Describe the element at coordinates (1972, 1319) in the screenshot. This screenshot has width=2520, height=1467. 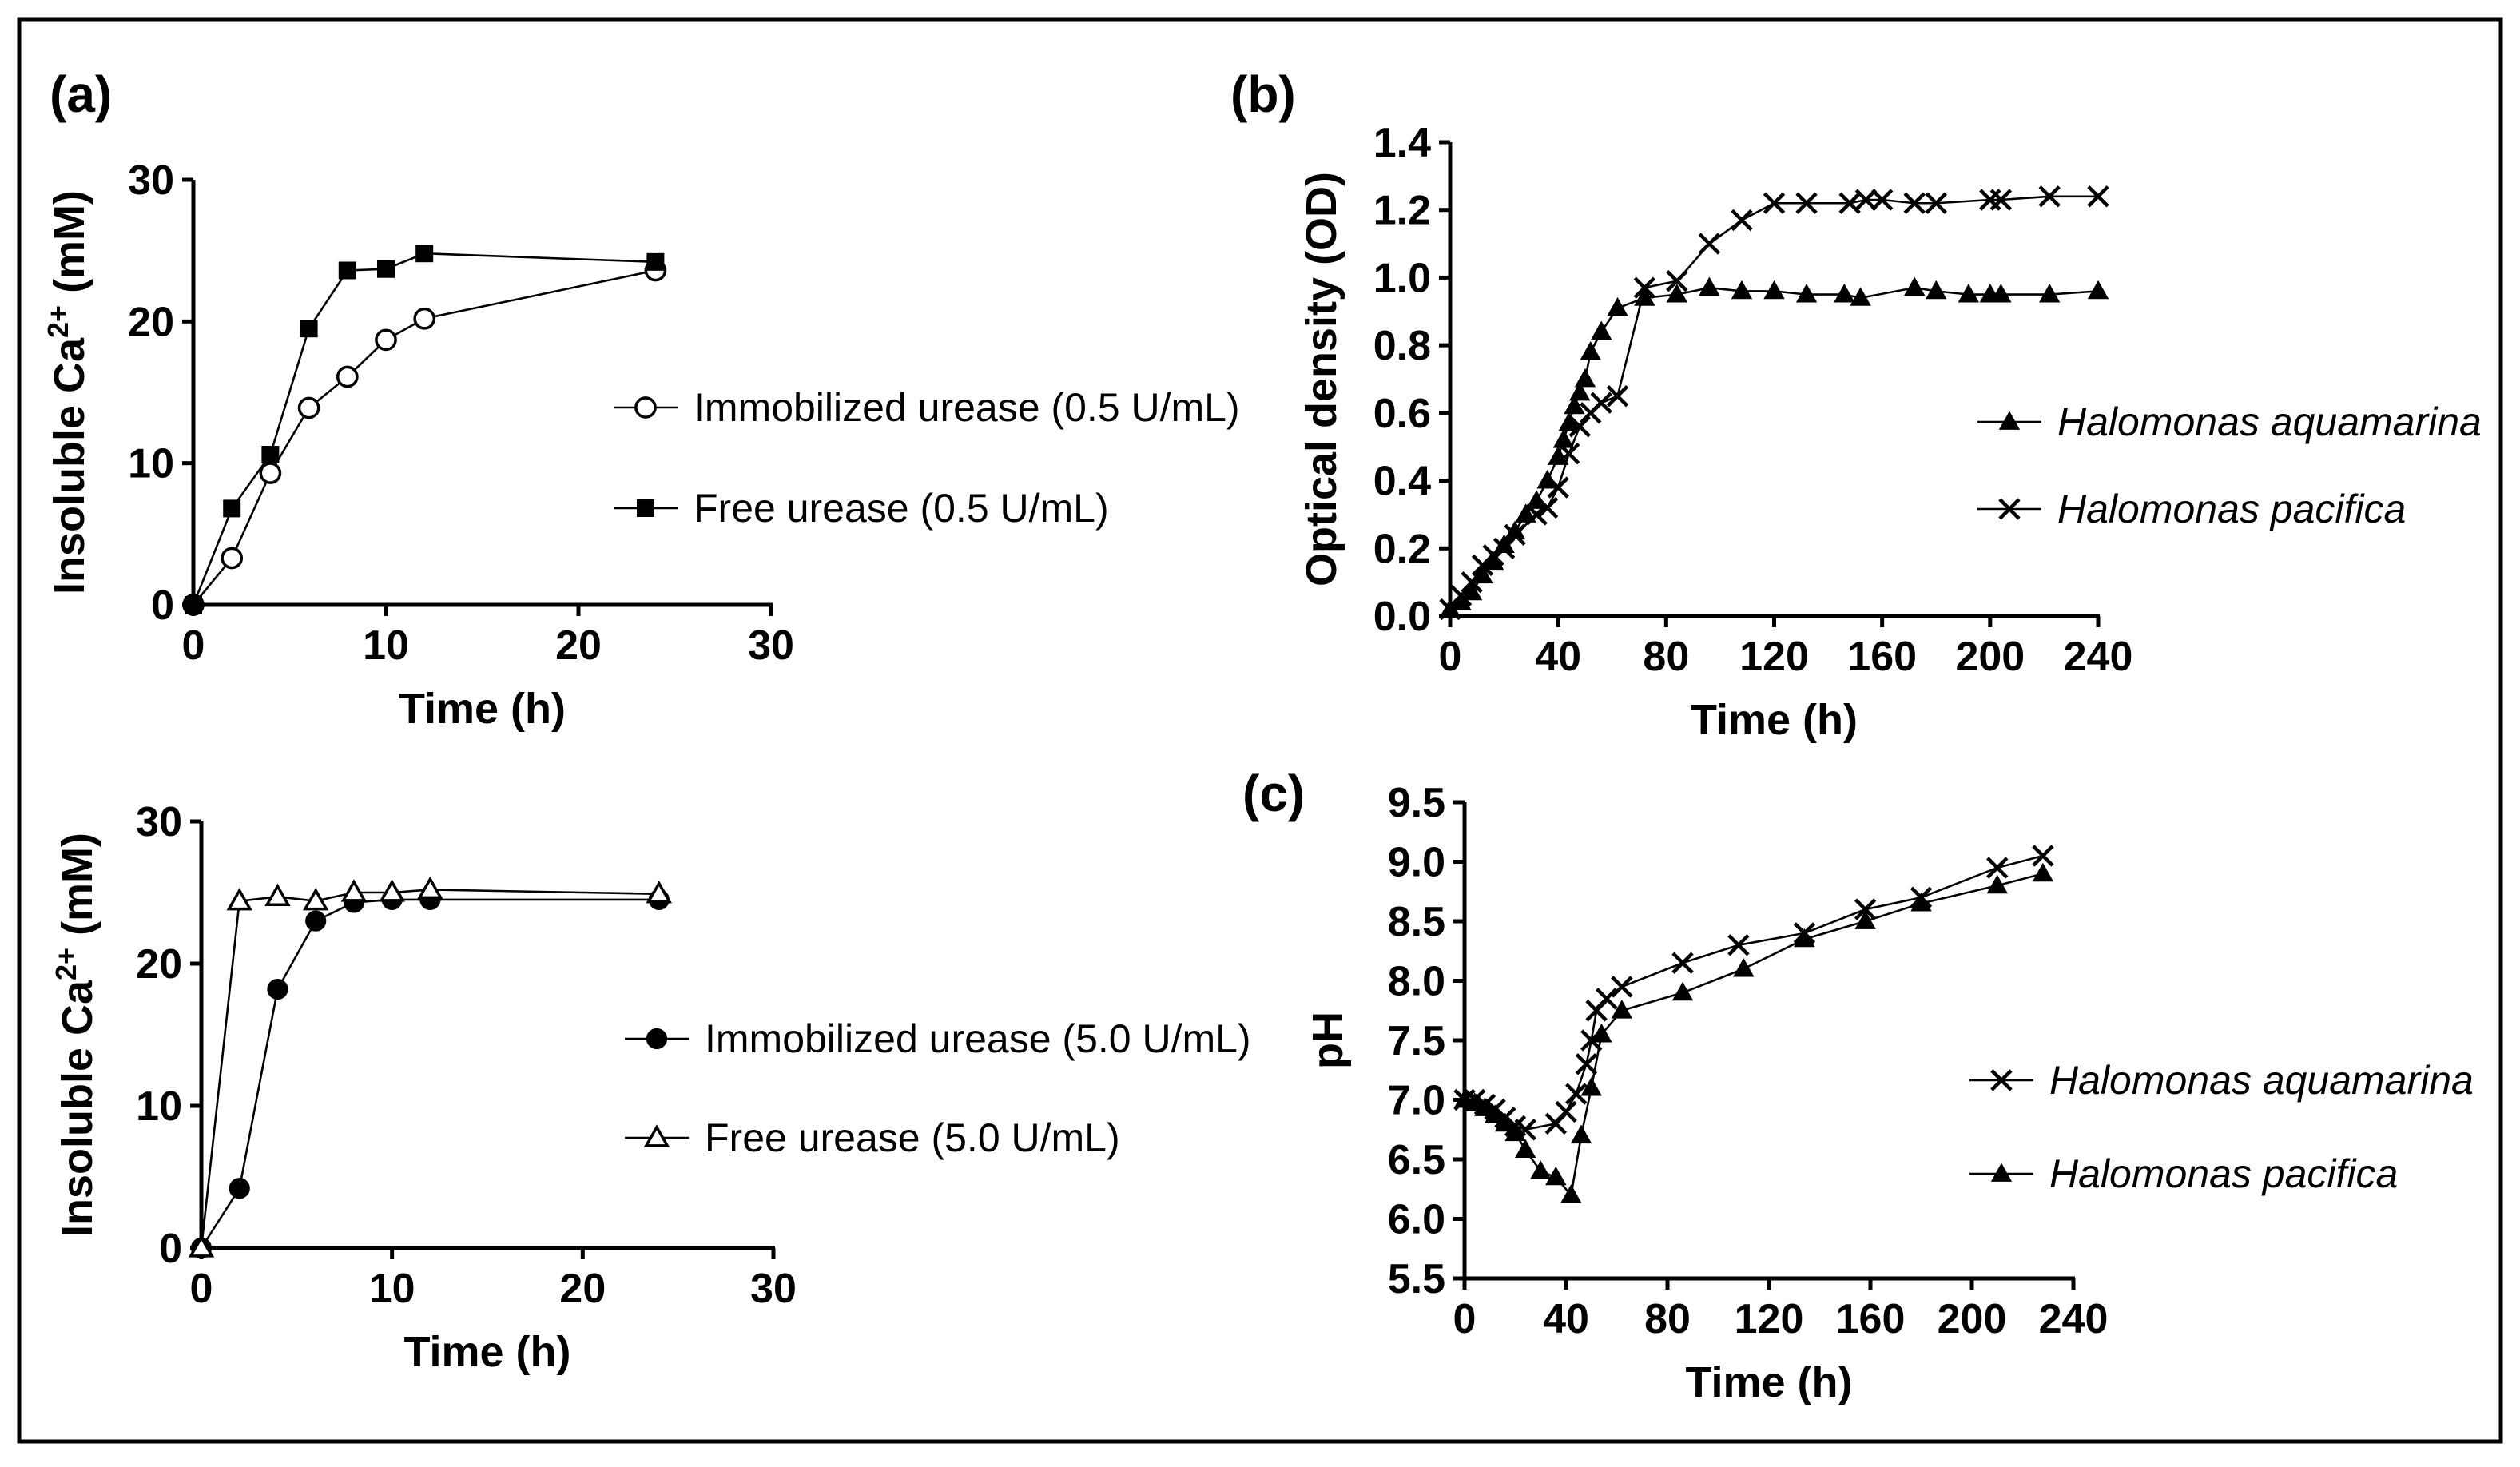
I see `c-x-tick-label: 200` at that location.